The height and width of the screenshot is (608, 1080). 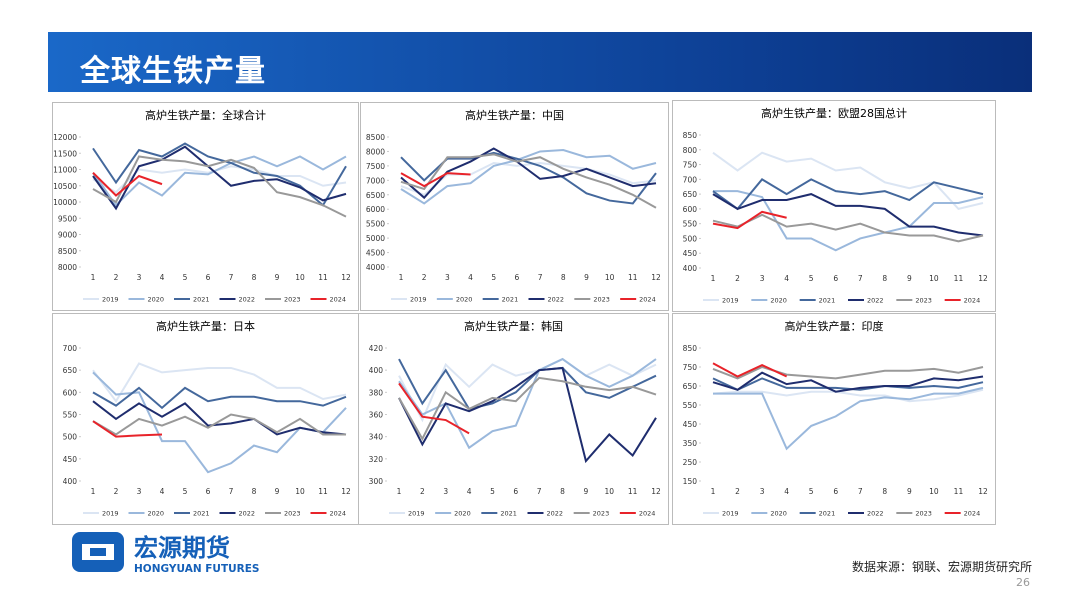 What do you see at coordinates (510, 300) in the screenshot?
I see `legend-label: 2021` at bounding box center [510, 300].